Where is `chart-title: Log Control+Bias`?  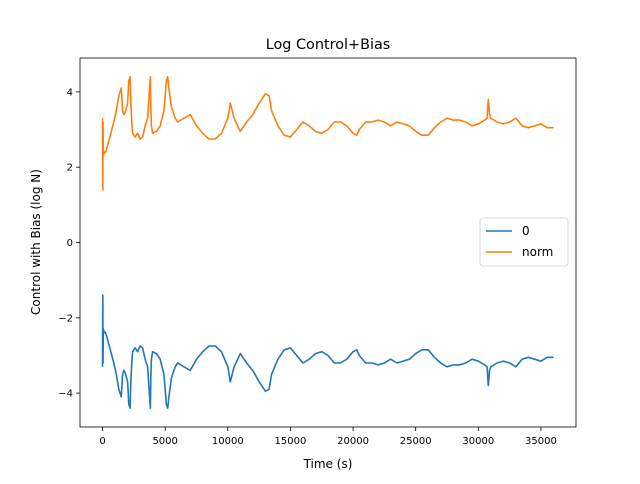
chart-title: Log Control+Bias is located at coordinates (328, 45).